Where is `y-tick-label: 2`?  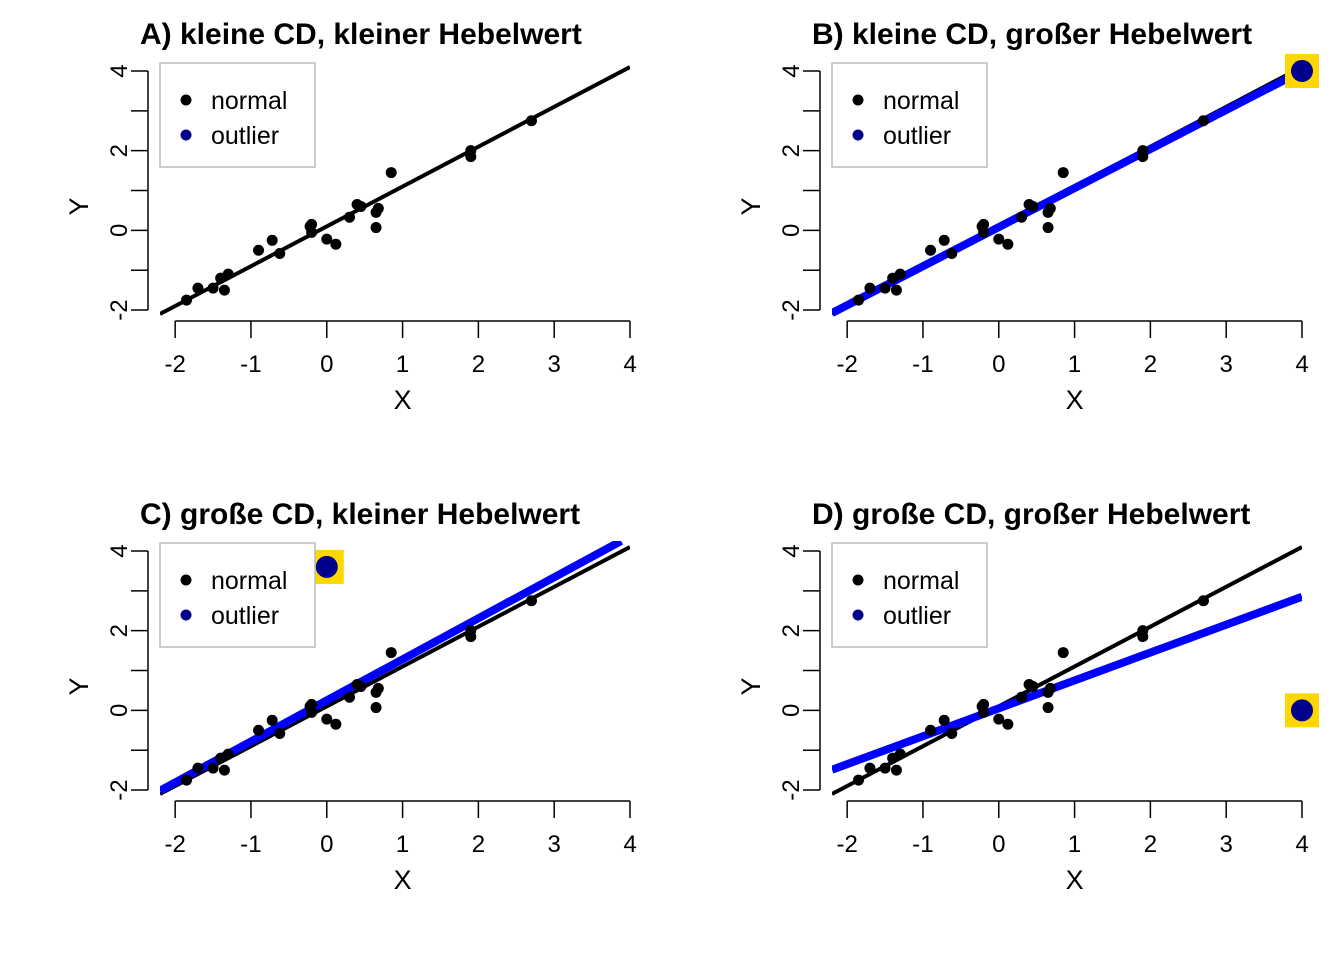
y-tick-label: 2 is located at coordinates (119, 630).